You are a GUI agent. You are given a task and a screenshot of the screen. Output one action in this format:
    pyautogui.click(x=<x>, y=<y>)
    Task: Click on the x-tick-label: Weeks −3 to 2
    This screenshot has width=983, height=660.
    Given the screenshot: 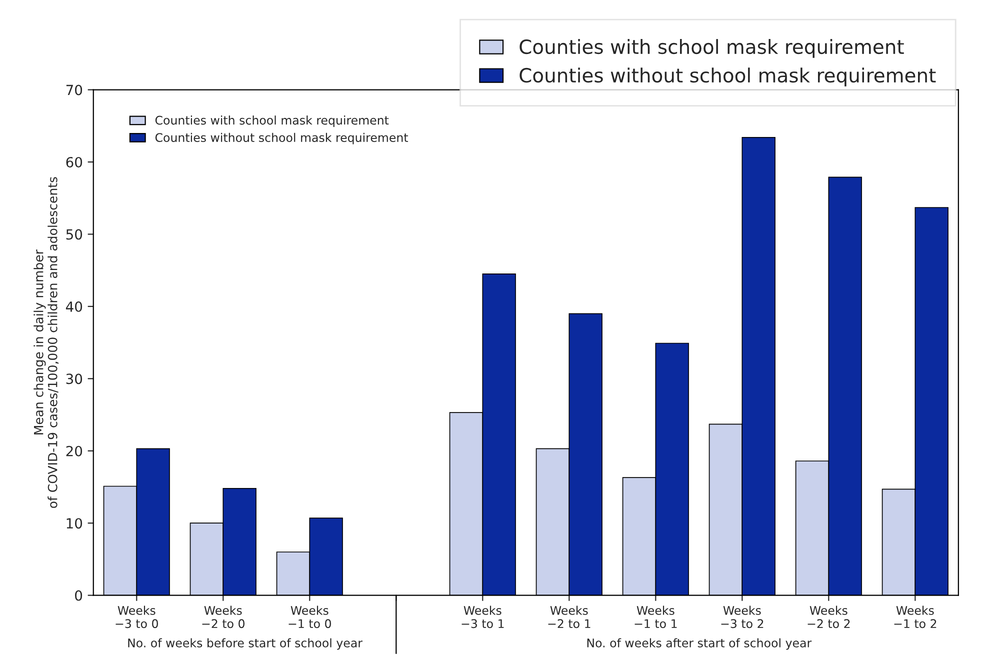 What is the action you would take?
    pyautogui.click(x=742, y=617)
    